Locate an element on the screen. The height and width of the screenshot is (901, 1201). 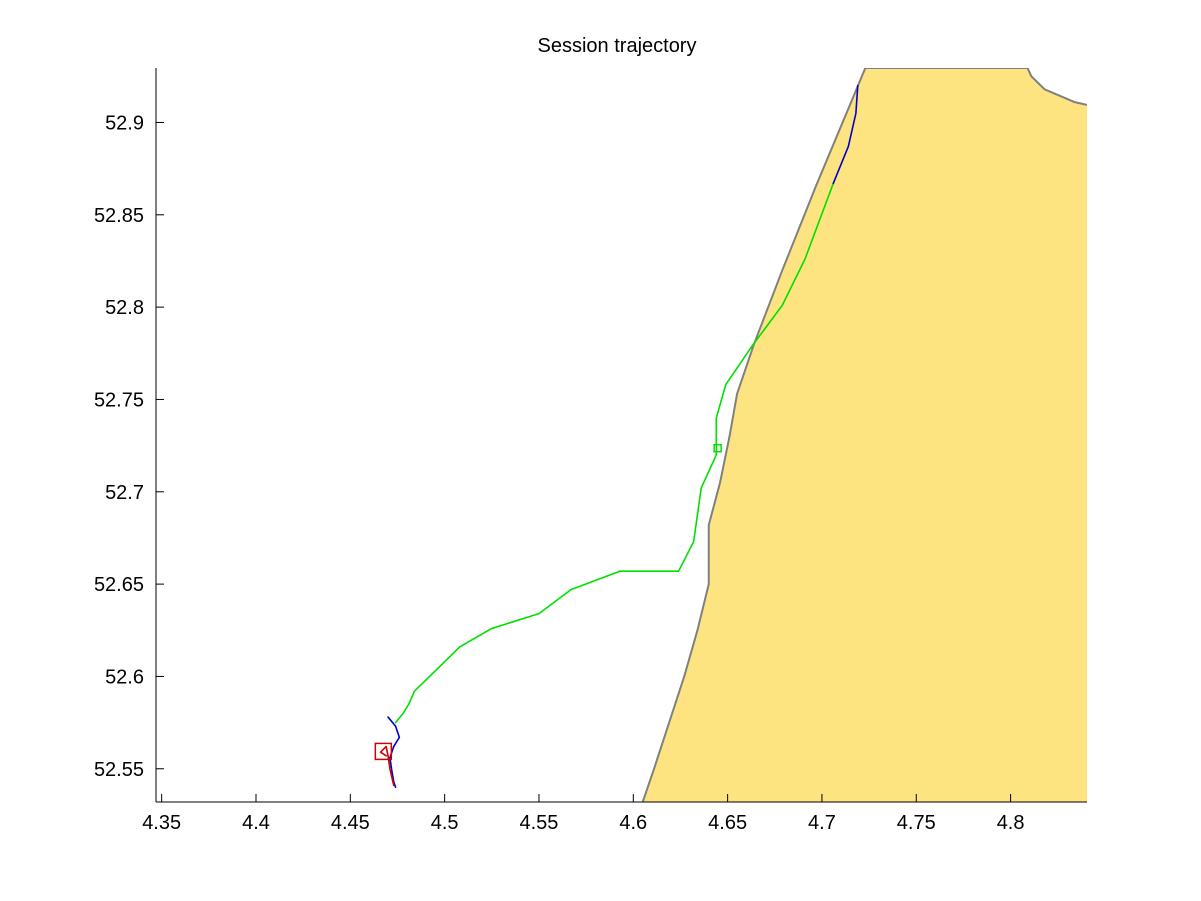
y-tick-label: 52.55 is located at coordinates (119, 770).